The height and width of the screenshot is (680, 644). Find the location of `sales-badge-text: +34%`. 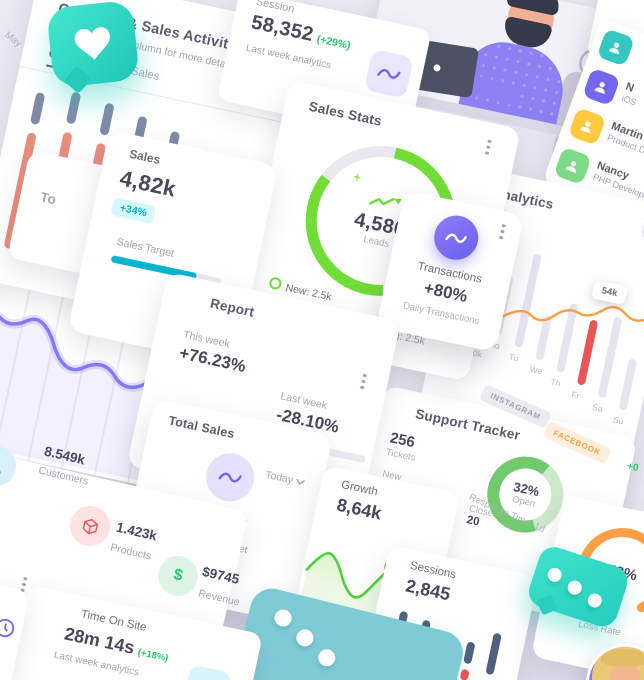

sales-badge-text: +34% is located at coordinates (133, 210).